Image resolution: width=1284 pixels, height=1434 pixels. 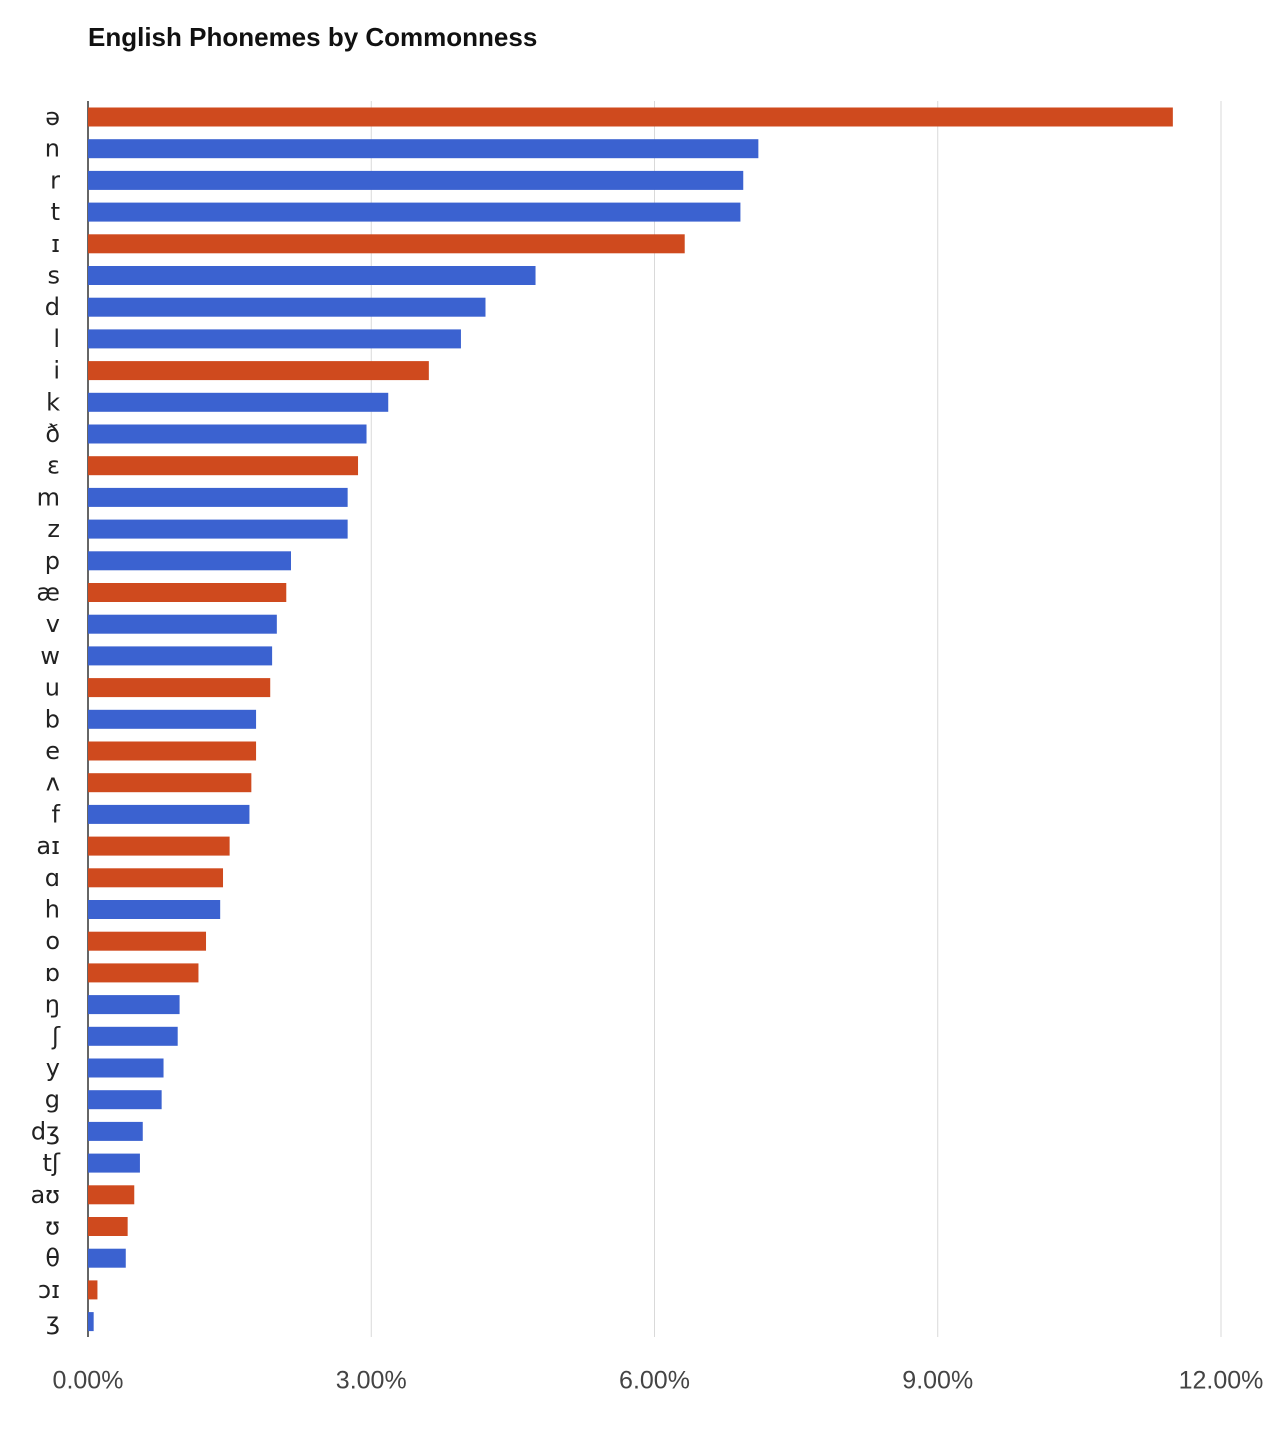 What do you see at coordinates (53, 466) in the screenshot?
I see `category-label: ɛ` at bounding box center [53, 466].